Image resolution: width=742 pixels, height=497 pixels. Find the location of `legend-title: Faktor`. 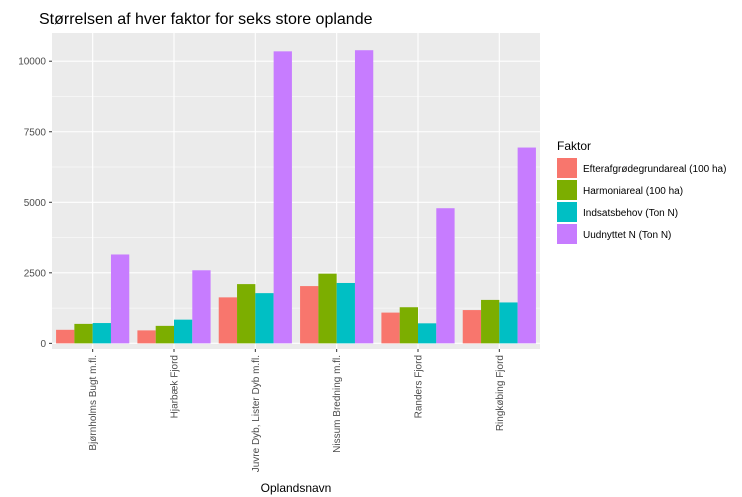

legend-title: Faktor is located at coordinates (574, 146).